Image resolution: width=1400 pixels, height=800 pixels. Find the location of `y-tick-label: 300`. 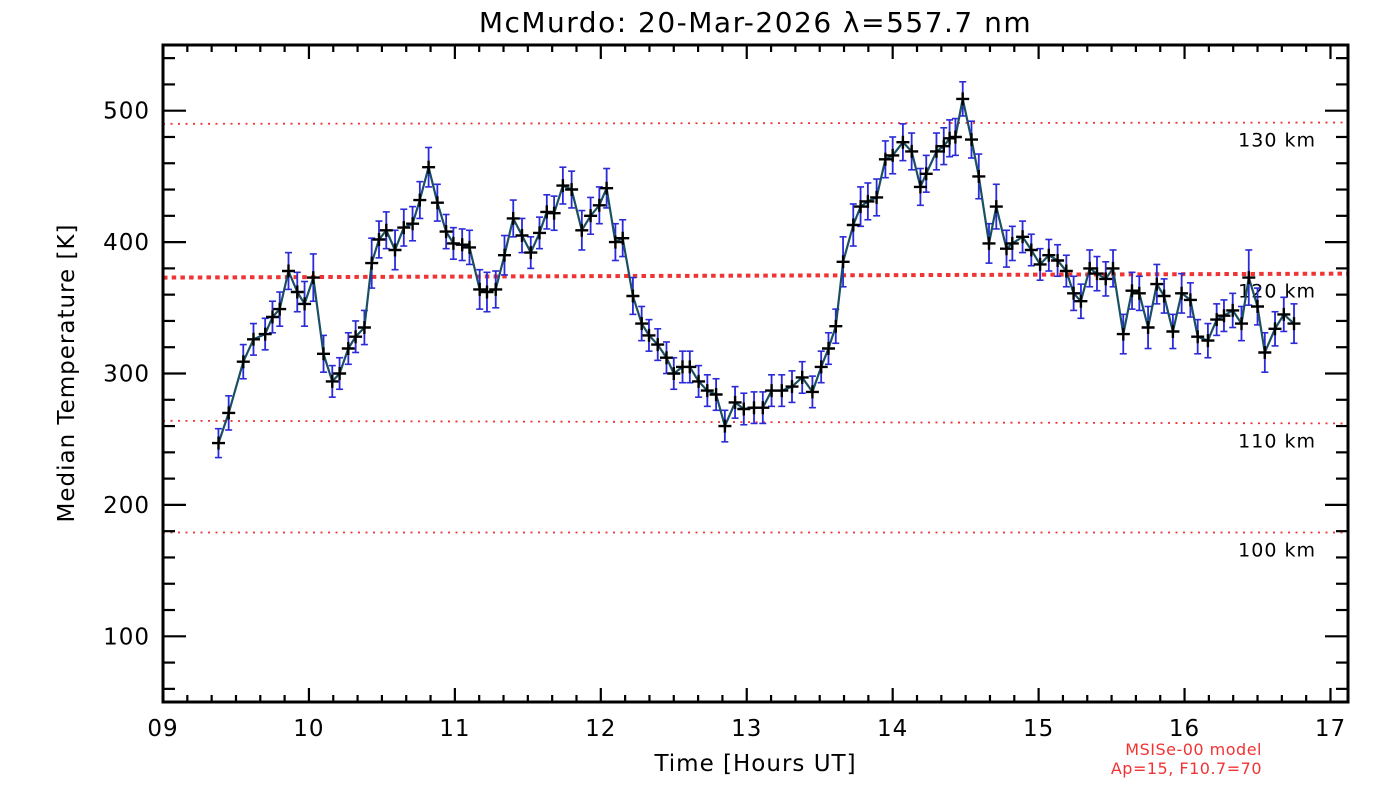

y-tick-label: 300 is located at coordinates (126, 375).